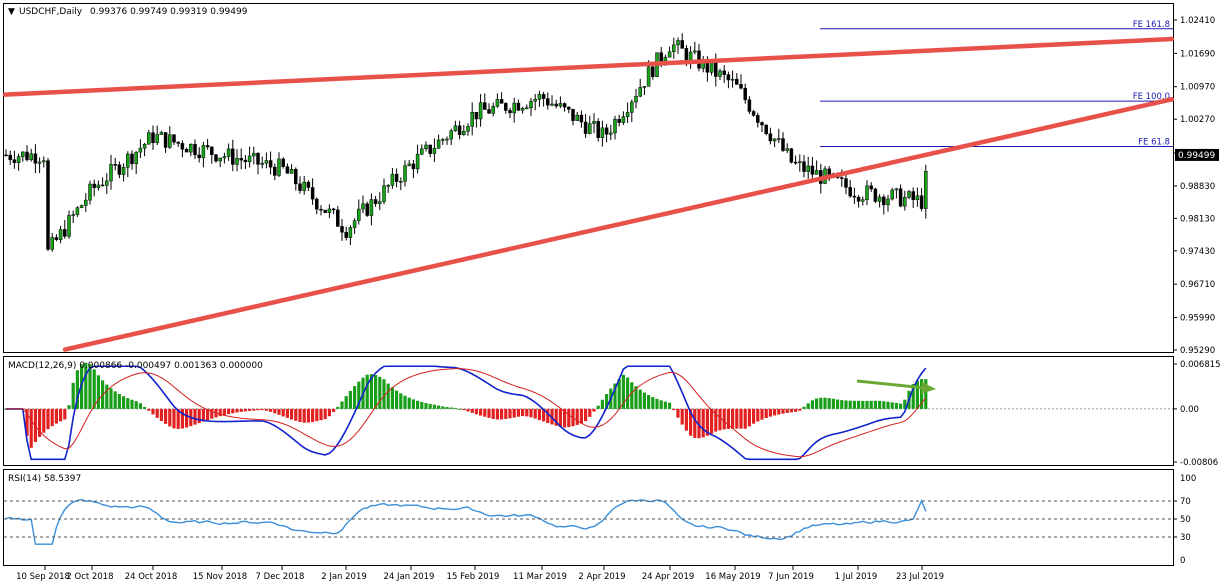 Image resolution: width=1220 pixels, height=588 pixels. Describe the element at coordinates (540, 577) in the screenshot. I see `date-tick-label: 11 Mar 2019` at that location.